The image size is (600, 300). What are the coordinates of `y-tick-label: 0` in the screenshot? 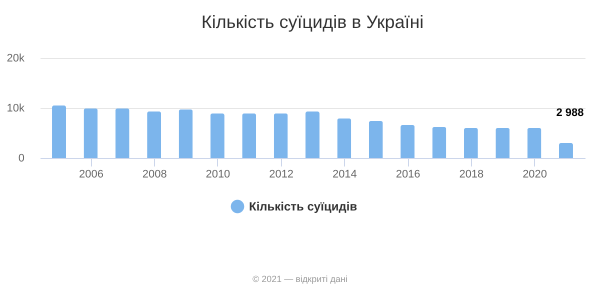 It's located at (21, 158).